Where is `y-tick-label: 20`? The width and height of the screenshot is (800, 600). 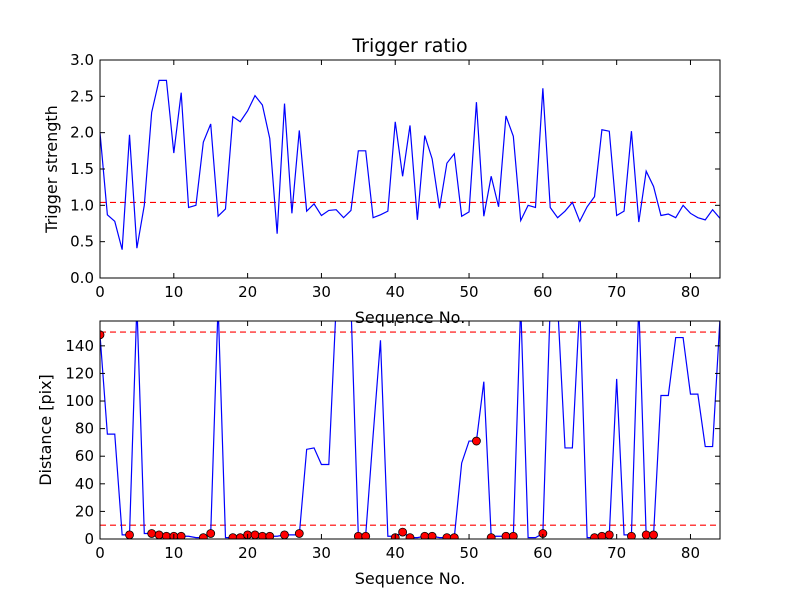 y-tick-label: 20 is located at coordinates (84, 511).